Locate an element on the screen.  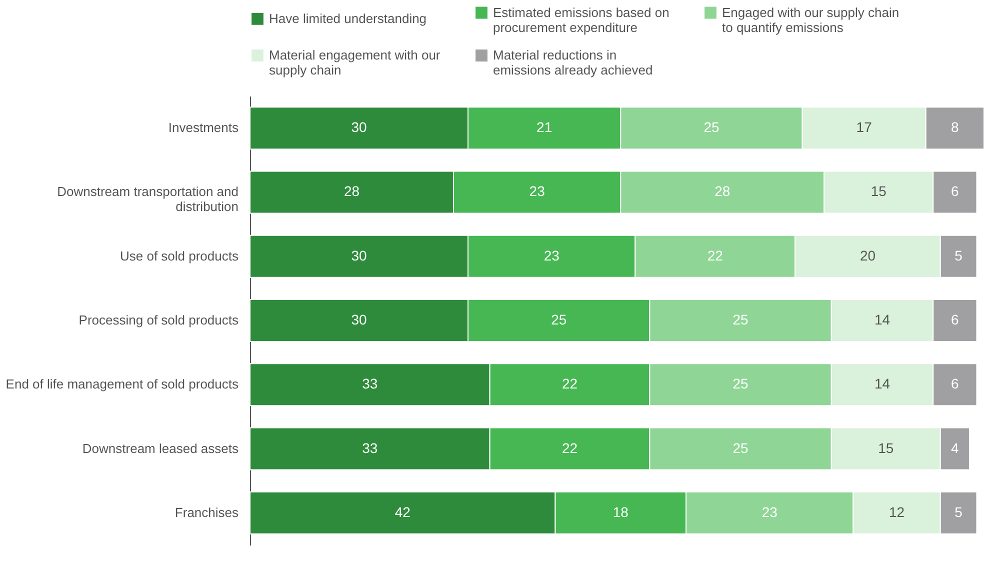
data-label: 8 is located at coordinates (955, 127).